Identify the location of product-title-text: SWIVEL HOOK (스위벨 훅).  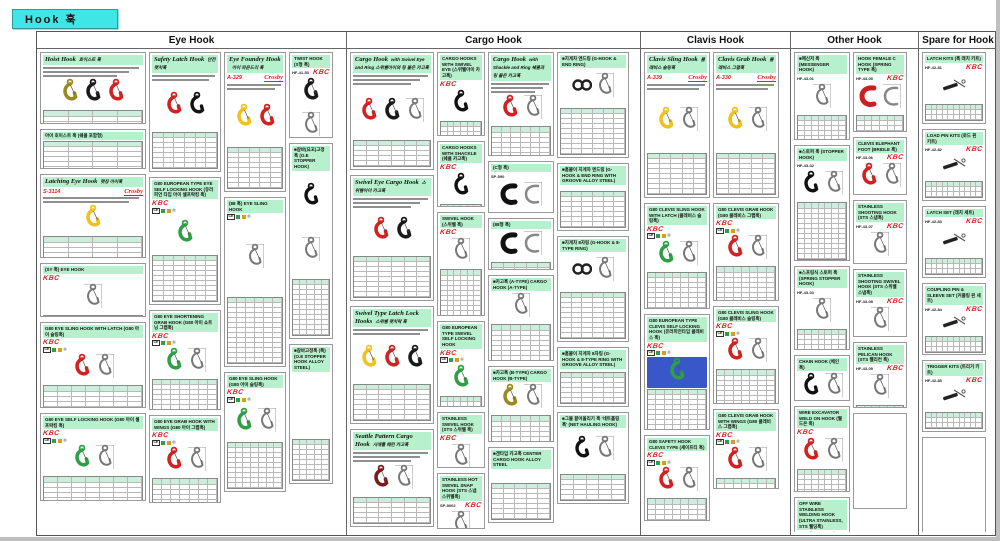
(458, 221).